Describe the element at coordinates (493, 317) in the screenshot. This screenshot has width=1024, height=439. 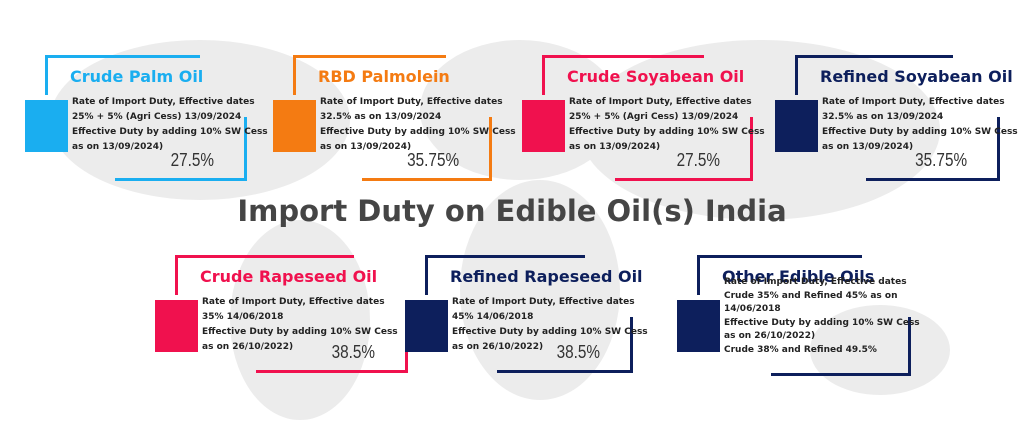
I see `card-text: 45% 14/06/2018` at that location.